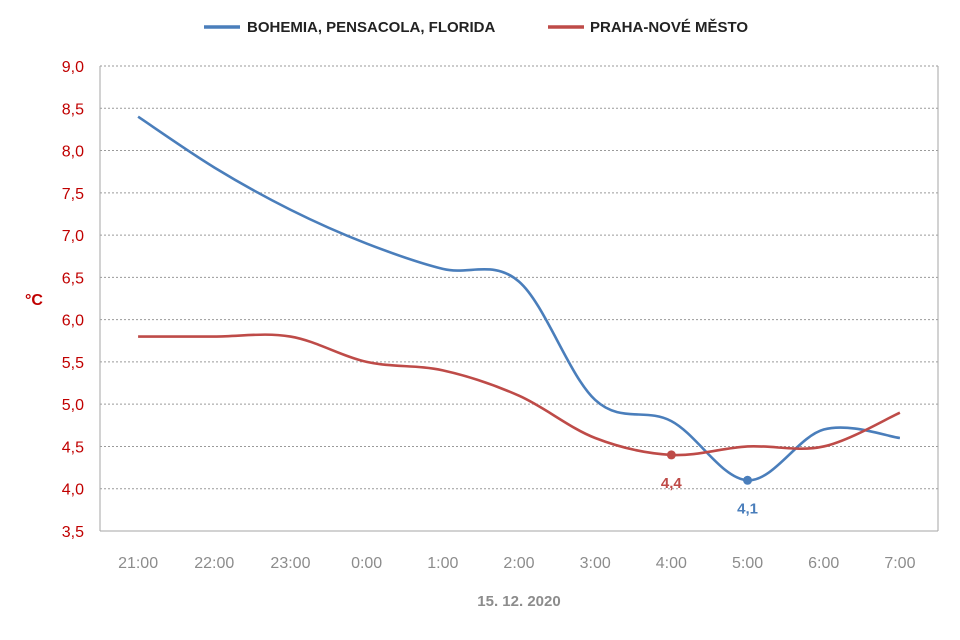 Image resolution: width=960 pixels, height=640 pixels. I want to click on y-tick-label: 4,5, so click(73, 447).